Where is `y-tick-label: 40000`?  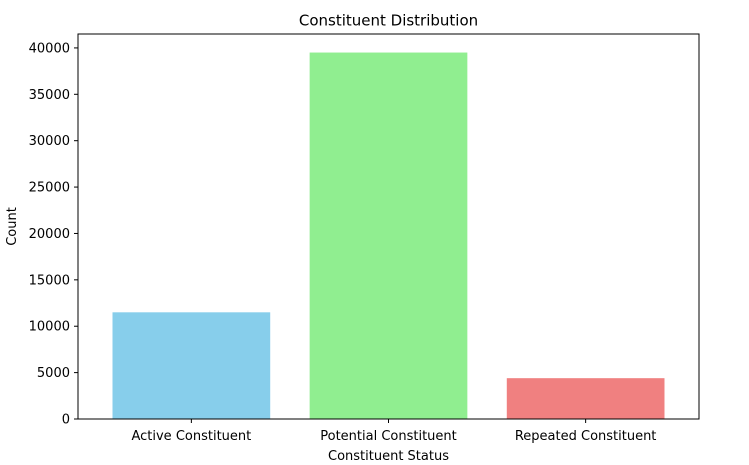 y-tick-label: 40000 is located at coordinates (49, 48).